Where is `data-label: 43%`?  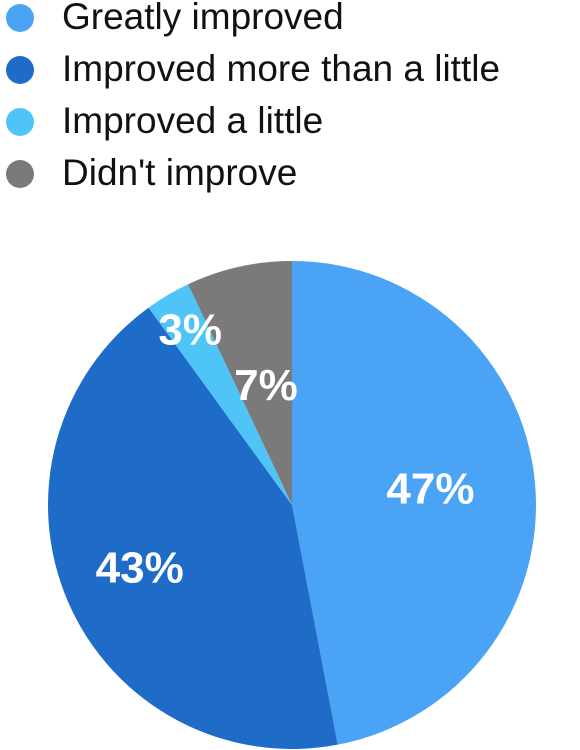 data-label: 43% is located at coordinates (140, 568).